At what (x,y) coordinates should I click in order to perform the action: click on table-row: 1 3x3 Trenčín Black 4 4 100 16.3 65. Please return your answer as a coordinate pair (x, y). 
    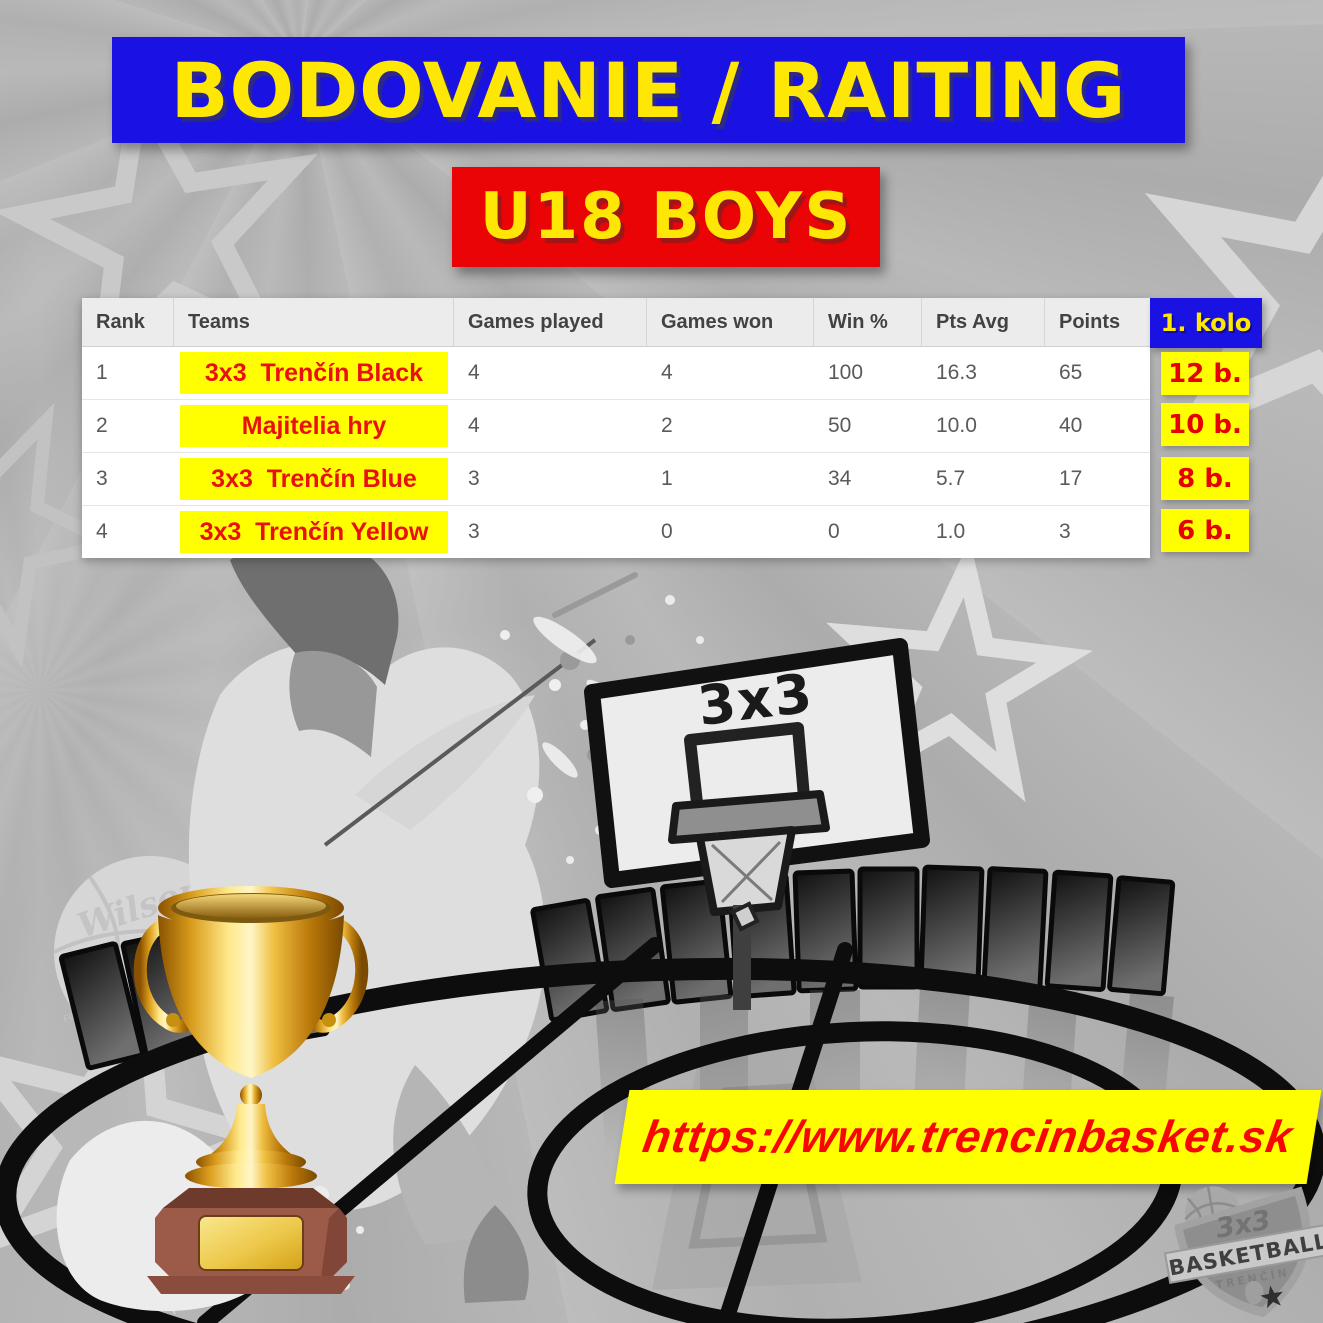
    Looking at the image, I should click on (616, 373).